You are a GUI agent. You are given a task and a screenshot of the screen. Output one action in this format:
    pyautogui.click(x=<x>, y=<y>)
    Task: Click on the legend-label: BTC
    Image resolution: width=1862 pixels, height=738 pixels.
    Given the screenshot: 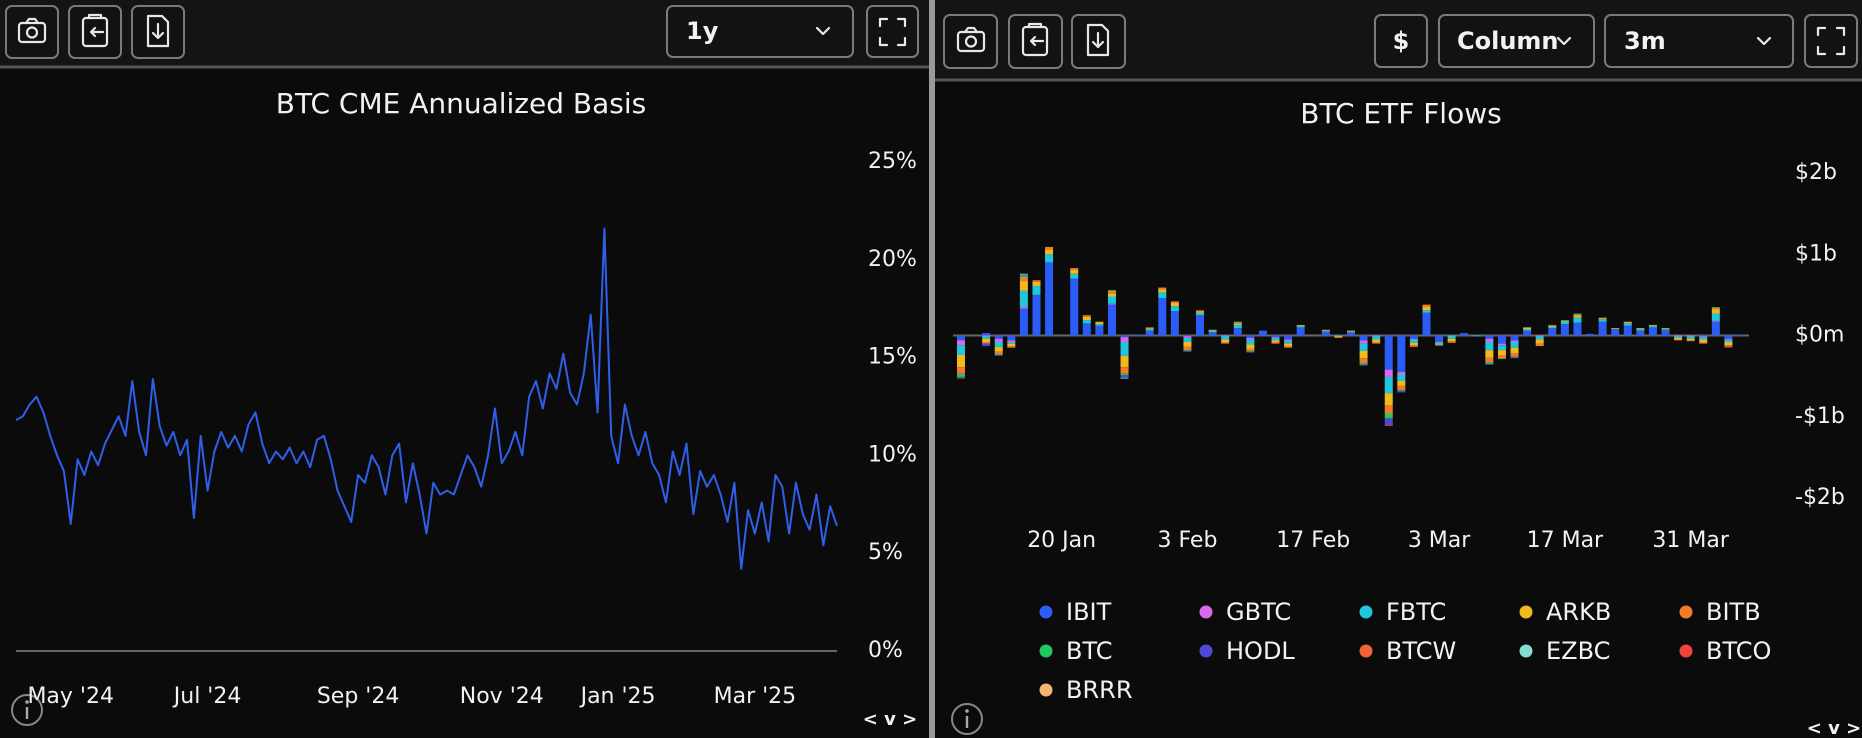 What is the action you would take?
    pyautogui.click(x=1089, y=651)
    